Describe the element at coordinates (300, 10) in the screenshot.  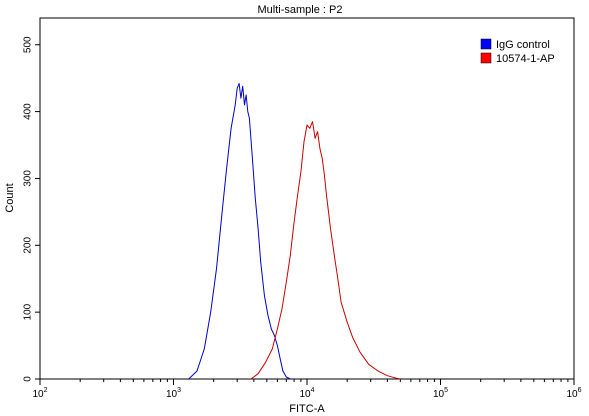
I see `chart-title: Multi-sample : P2` at that location.